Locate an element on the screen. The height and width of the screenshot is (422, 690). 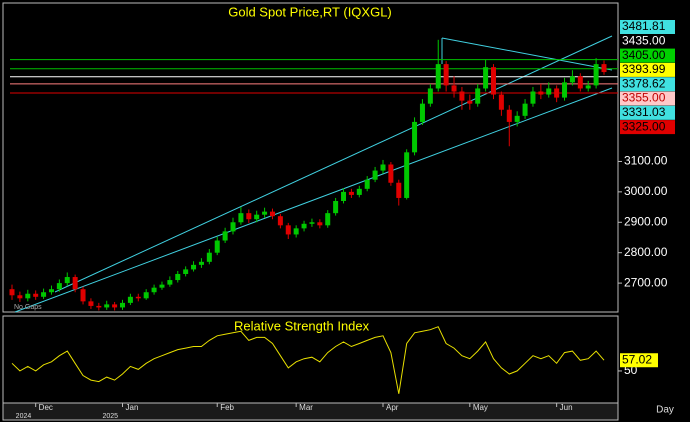
rsi-line is located at coordinates (308, 360).